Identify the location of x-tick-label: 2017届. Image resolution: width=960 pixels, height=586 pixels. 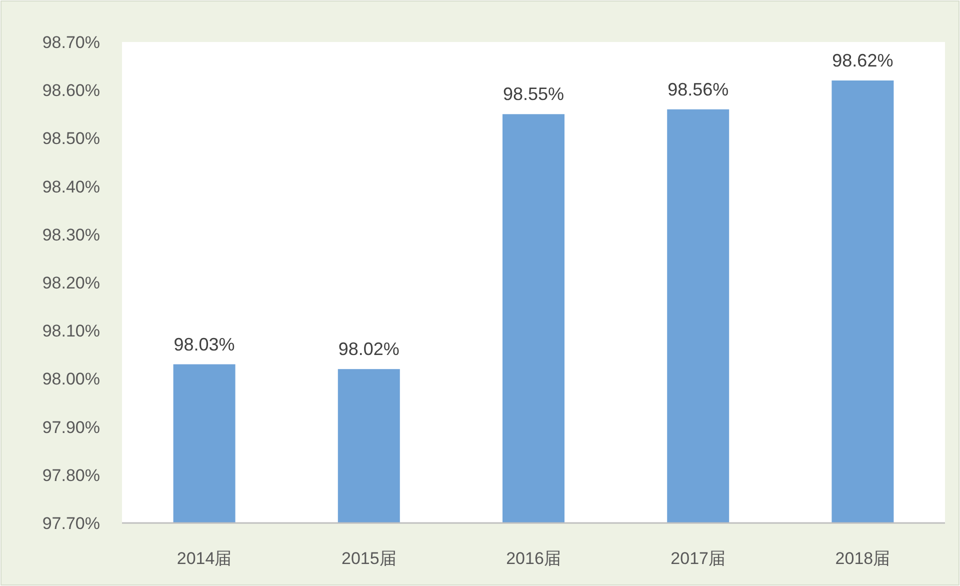
(698, 558).